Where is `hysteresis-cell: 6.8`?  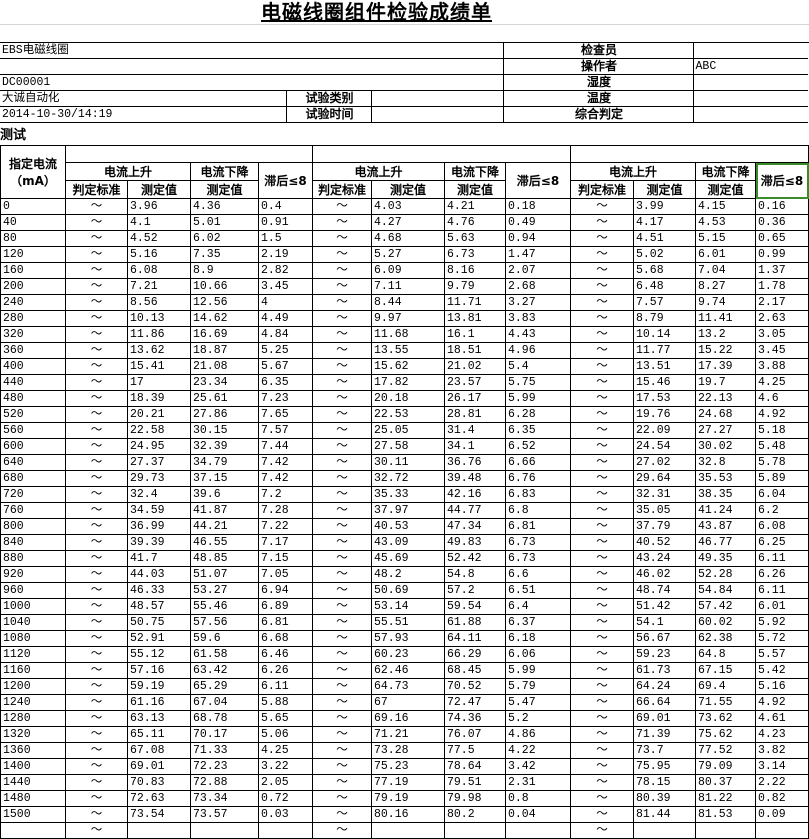 hysteresis-cell: 6.8 is located at coordinates (538, 510).